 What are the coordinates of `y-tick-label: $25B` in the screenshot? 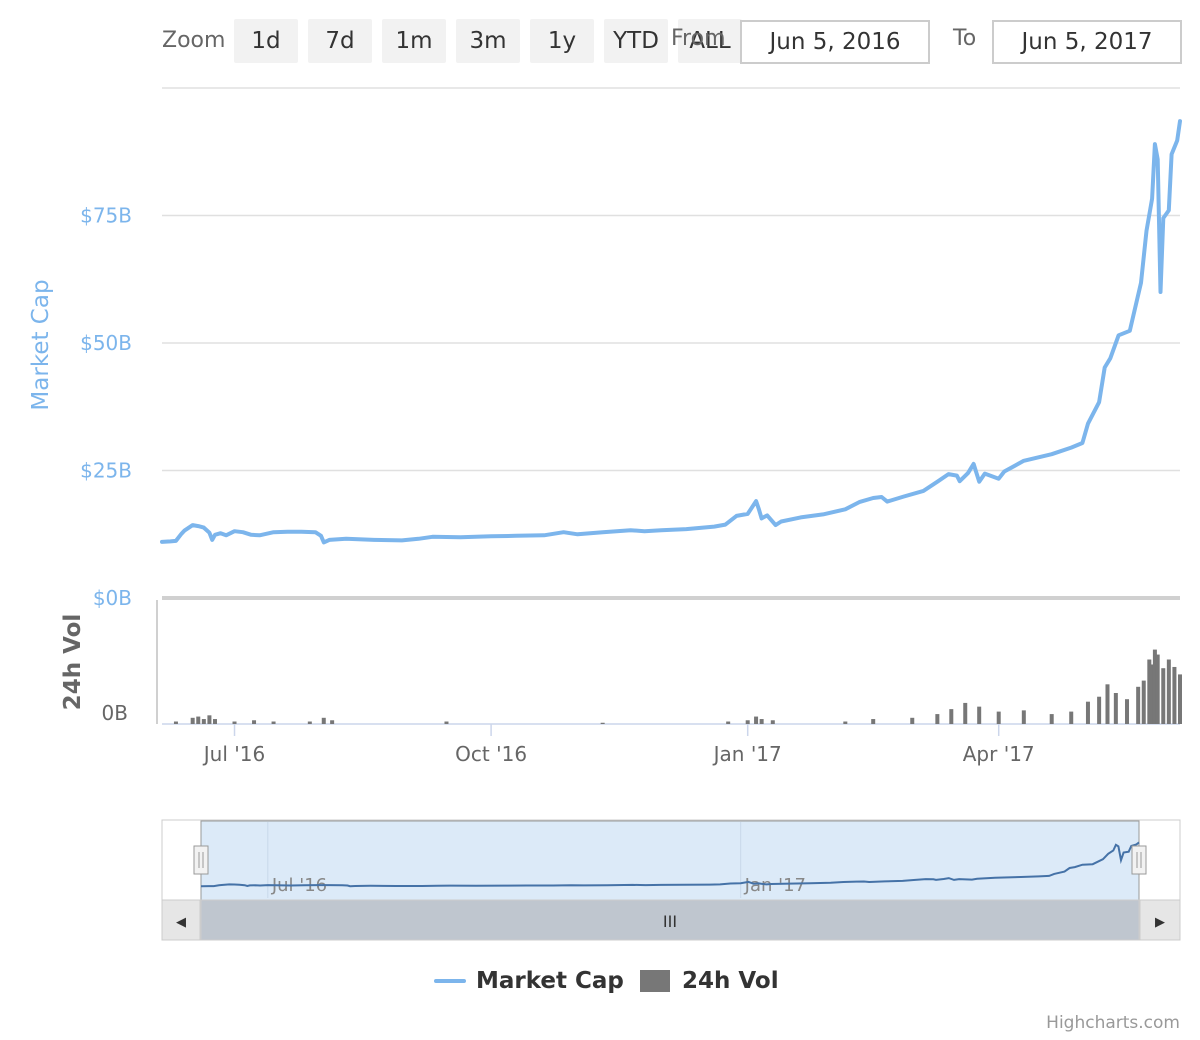 It's located at (106, 471).